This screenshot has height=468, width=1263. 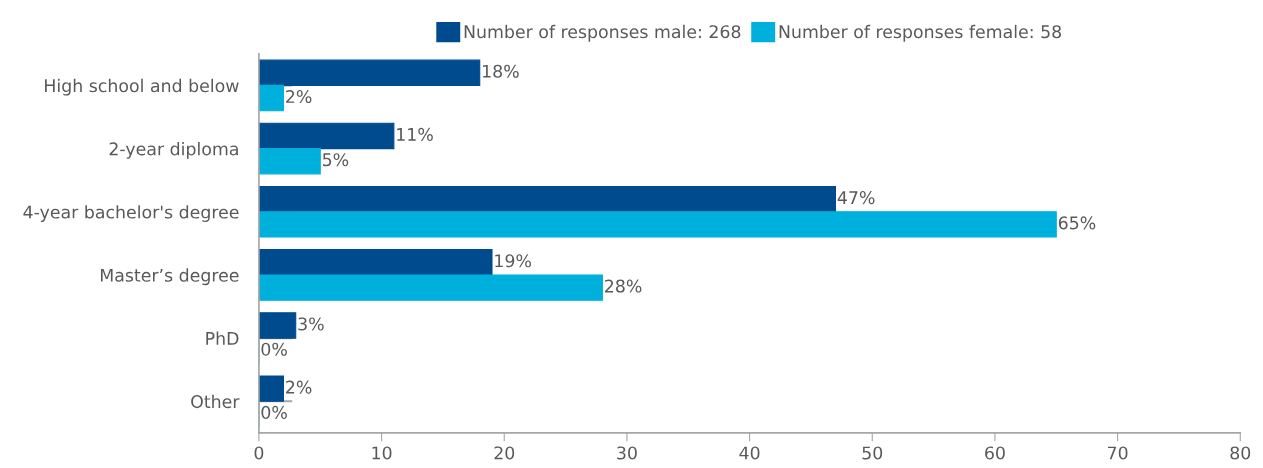 What do you see at coordinates (920, 33) in the screenshot?
I see `legend-label: Number of responses female: 58` at bounding box center [920, 33].